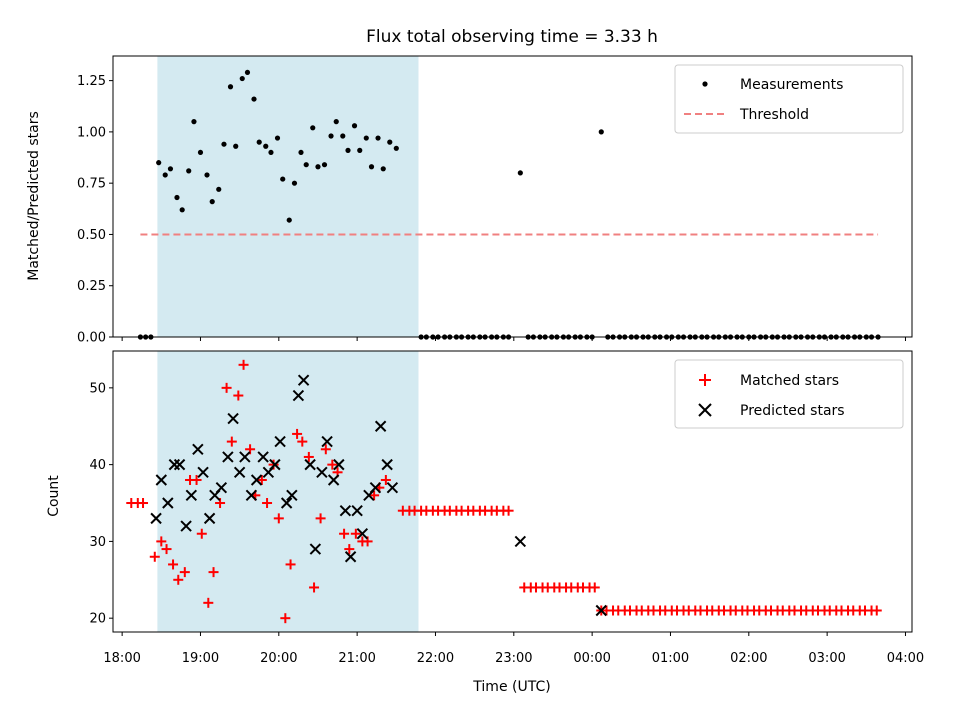  Describe the element at coordinates (791, 85) in the screenshot. I see `legend-measurements-label: Measurements` at that location.